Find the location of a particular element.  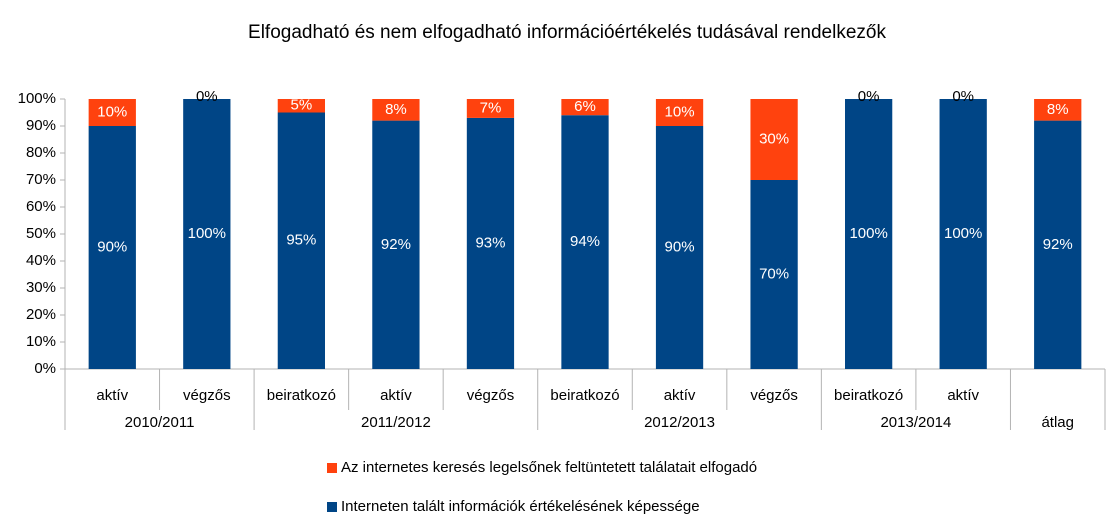

y-tick-label: 40% is located at coordinates (41, 260).